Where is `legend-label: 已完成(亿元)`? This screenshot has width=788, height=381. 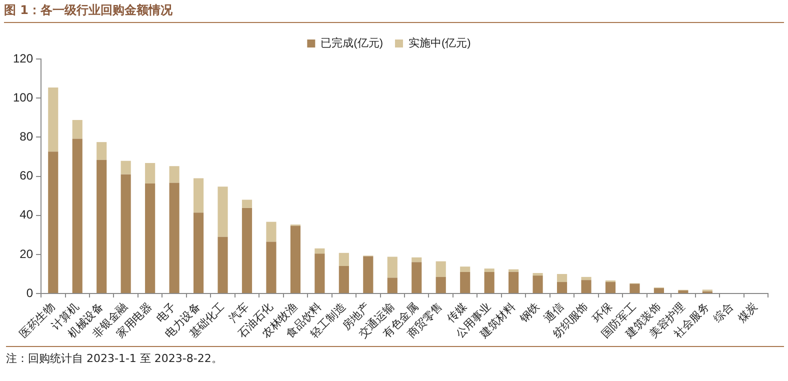 legend-label: 已完成(亿元) is located at coordinates (351, 43).